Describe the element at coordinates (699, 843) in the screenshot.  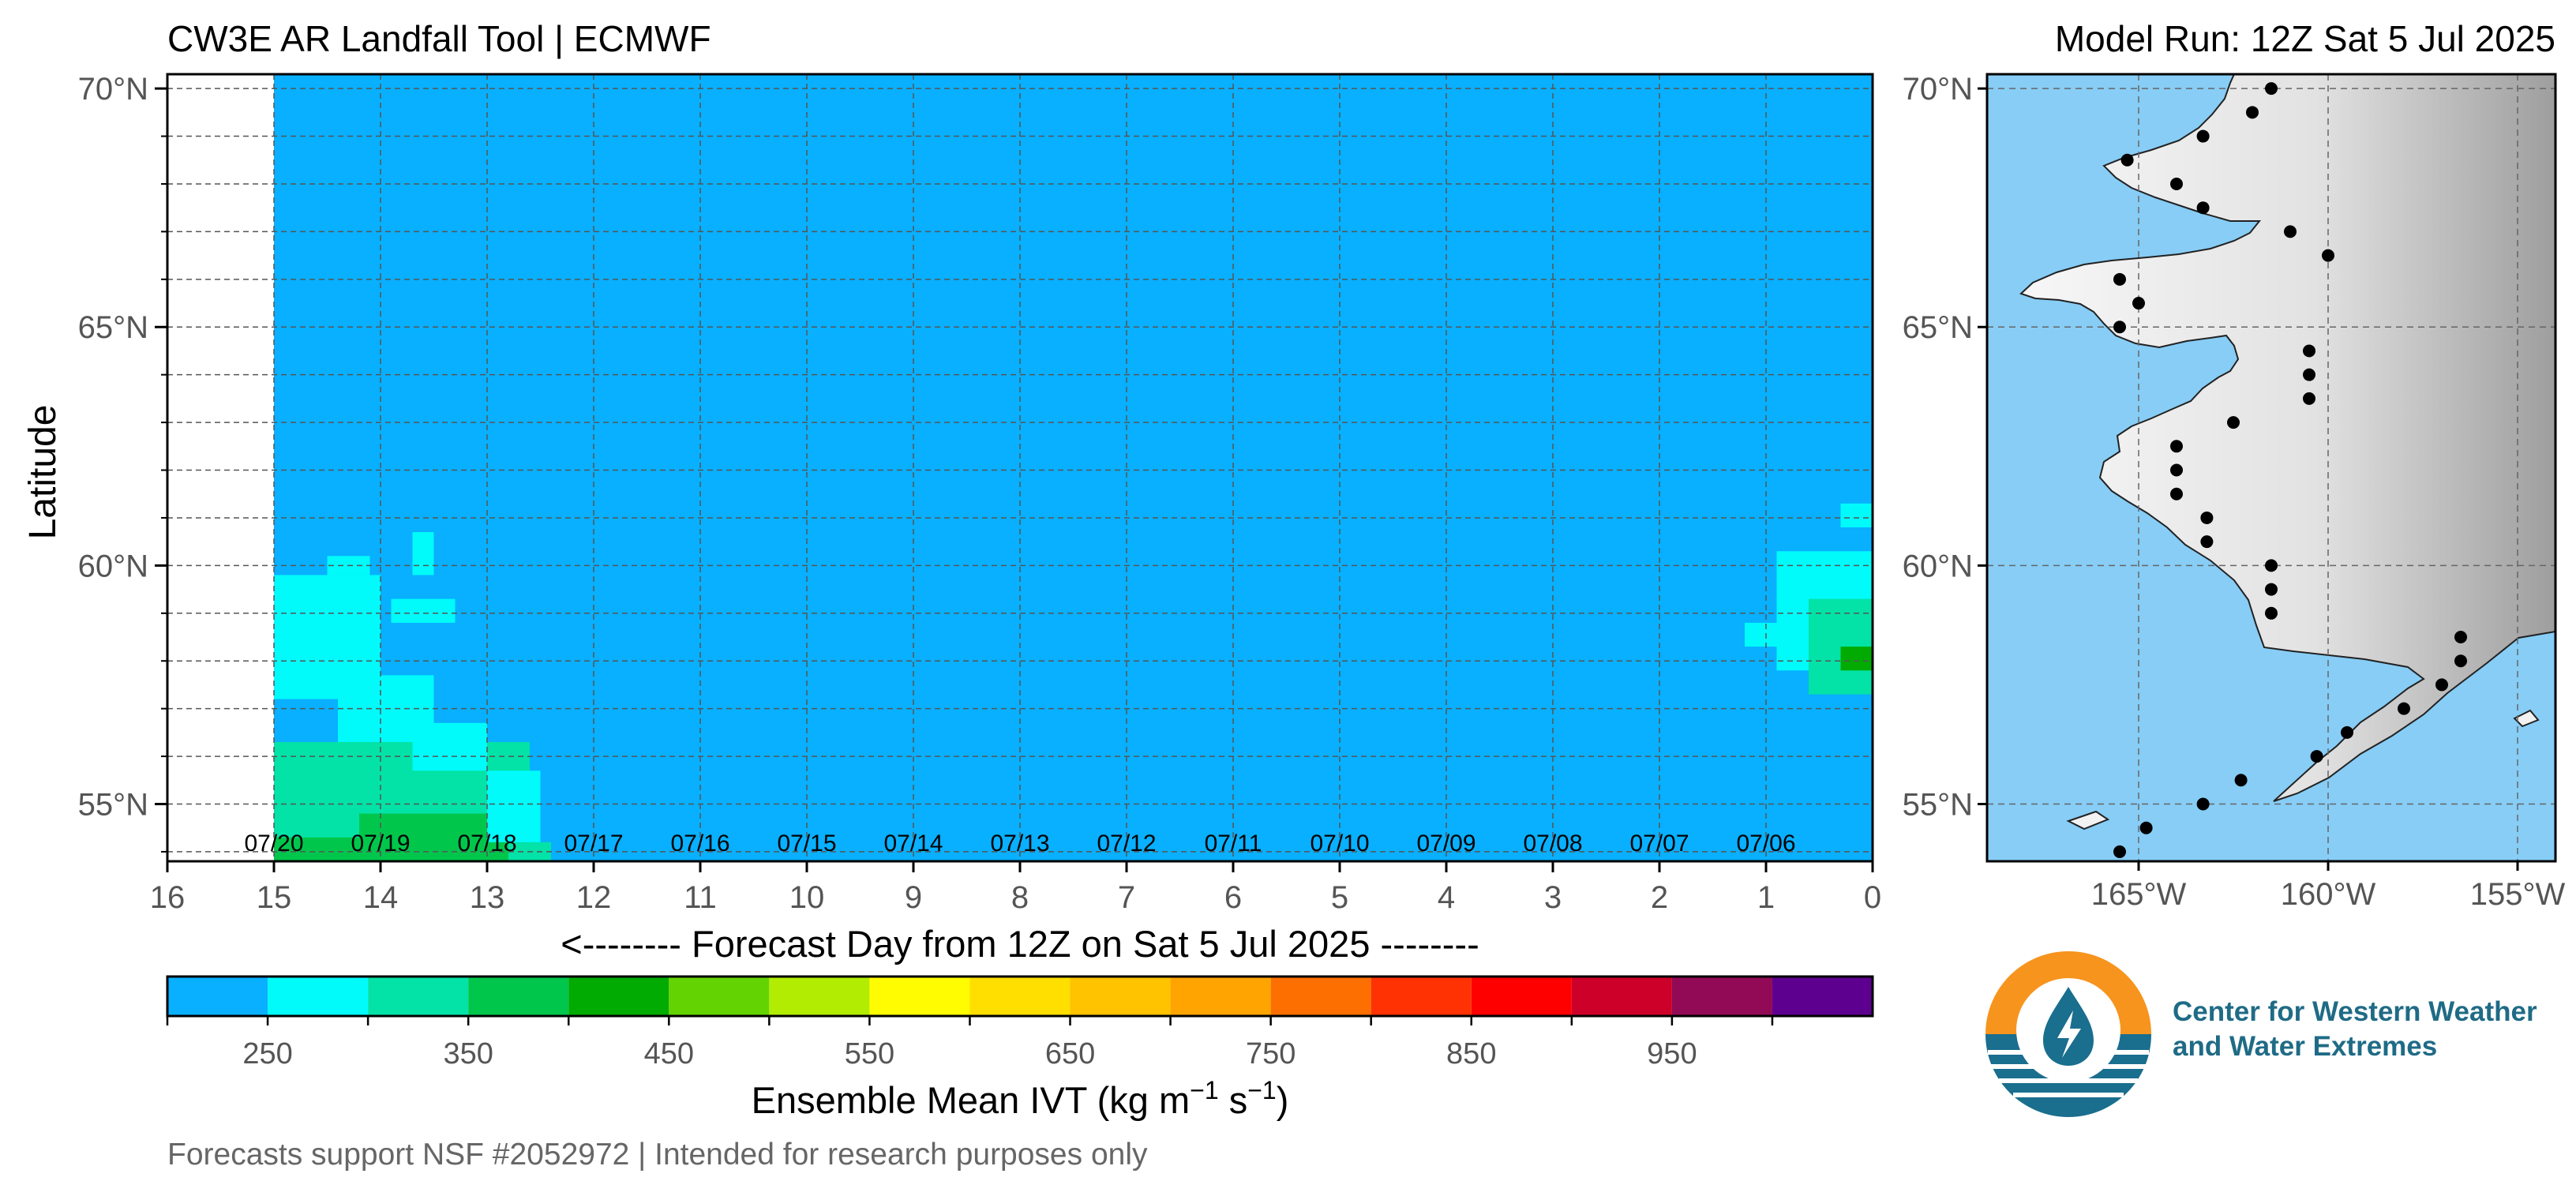
I see `date-label: 07/16` at that location.